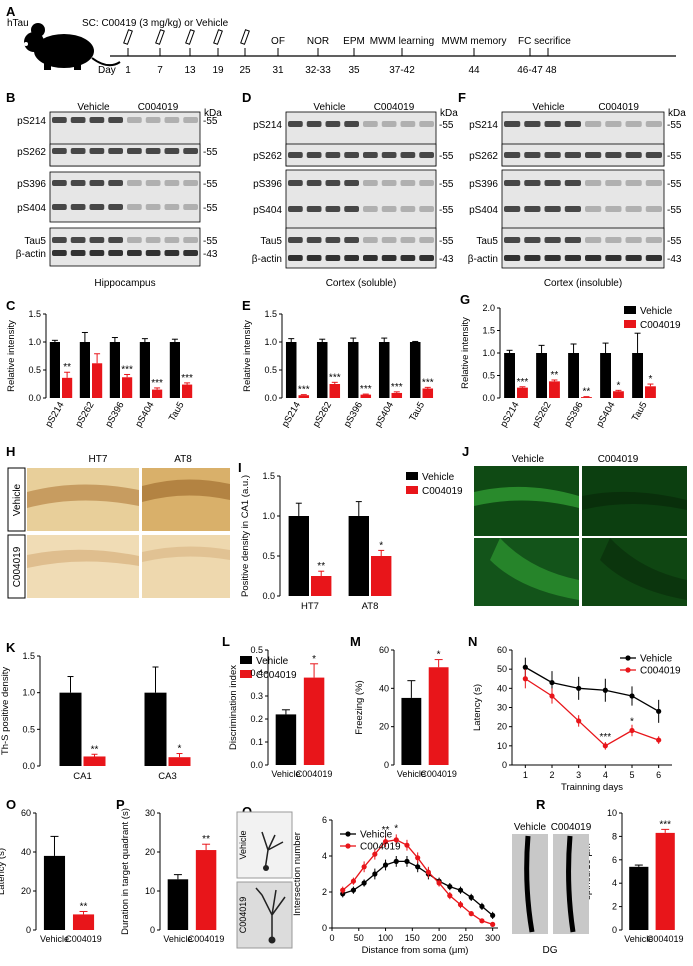 The width and height of the screenshot is (693, 966). I want to click on blot-caption: Cortex (soluble), so click(361, 283).